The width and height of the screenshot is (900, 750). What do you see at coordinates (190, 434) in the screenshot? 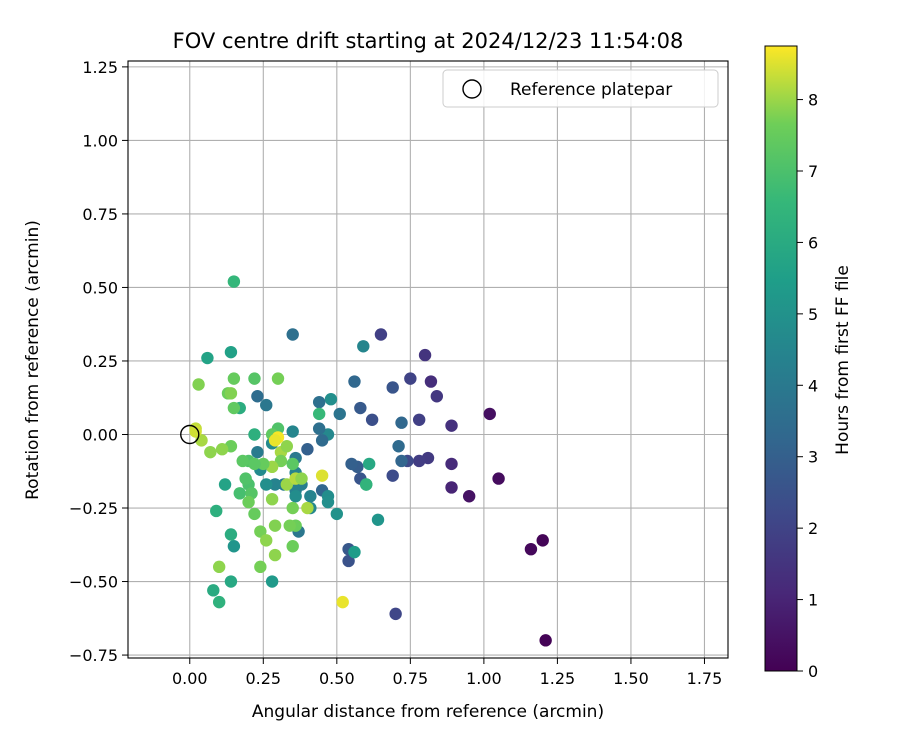
I see `reference-platepar-marker` at bounding box center [190, 434].